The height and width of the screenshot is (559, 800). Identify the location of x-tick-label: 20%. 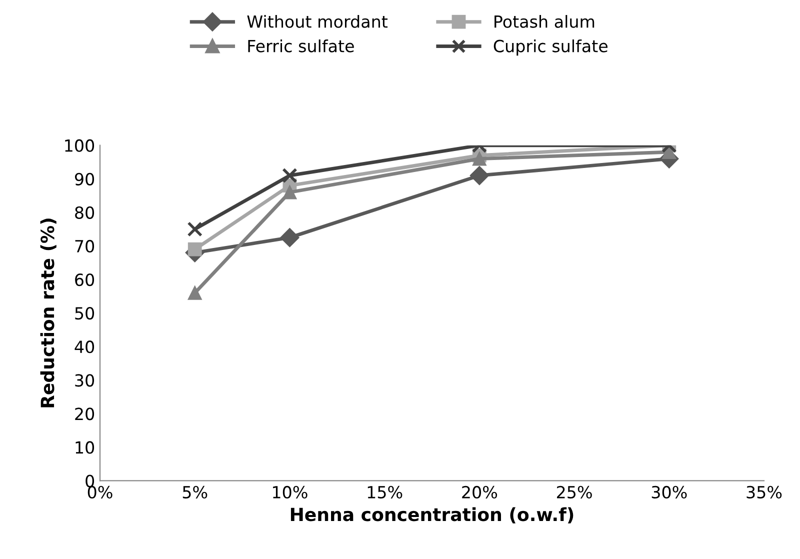
(480, 492).